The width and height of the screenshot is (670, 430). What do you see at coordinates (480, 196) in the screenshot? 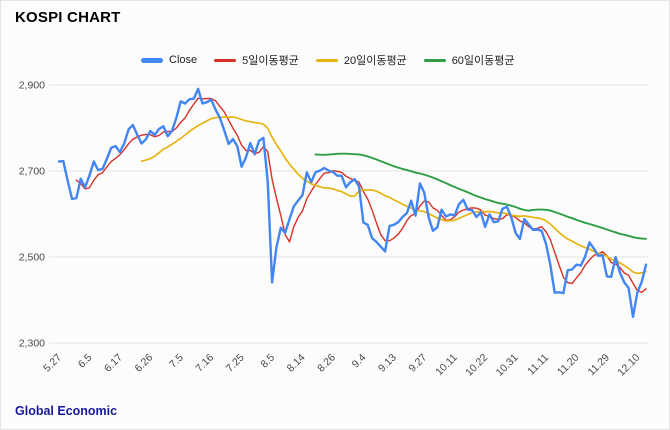
I see `series-line-ma60` at bounding box center [480, 196].